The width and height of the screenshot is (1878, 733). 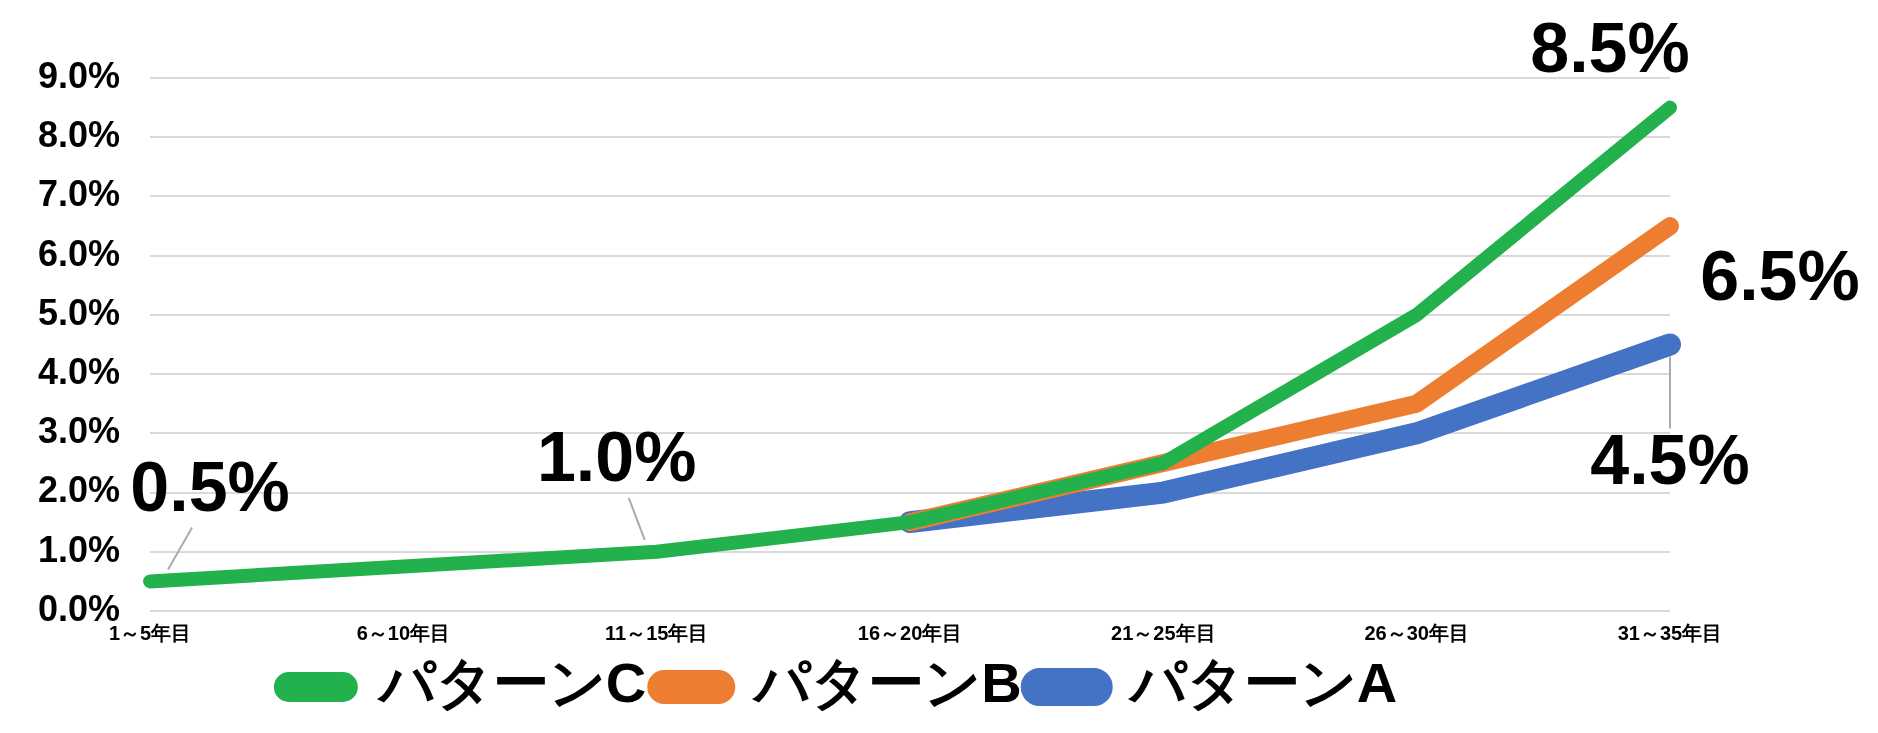 I want to click on y-tick-label: 4.0%, so click(x=79, y=372).